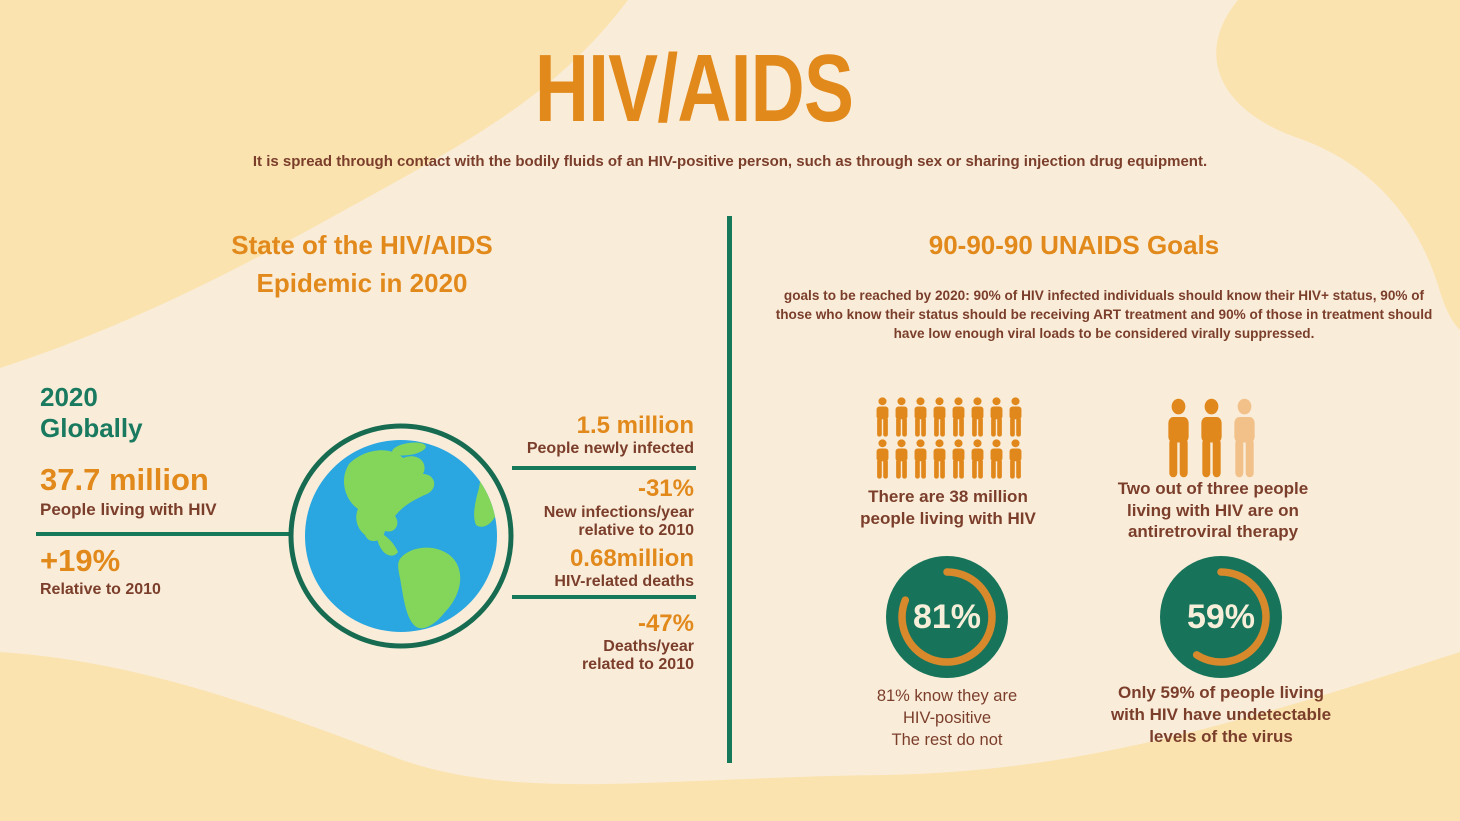 This screenshot has width=1460, height=821. I want to click on therapy-caption-line1: Two out of three people, so click(1213, 488).